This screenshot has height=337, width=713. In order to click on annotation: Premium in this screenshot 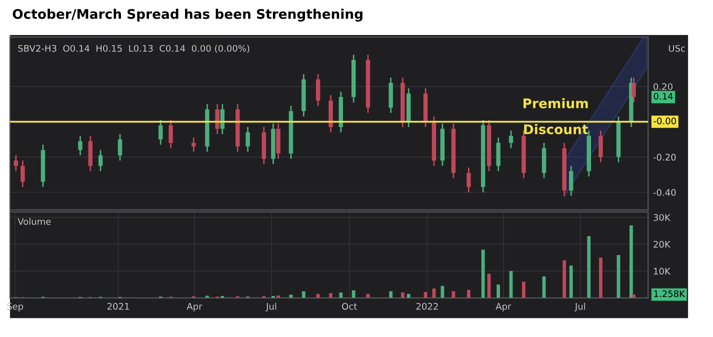, I will do `click(556, 103)`.